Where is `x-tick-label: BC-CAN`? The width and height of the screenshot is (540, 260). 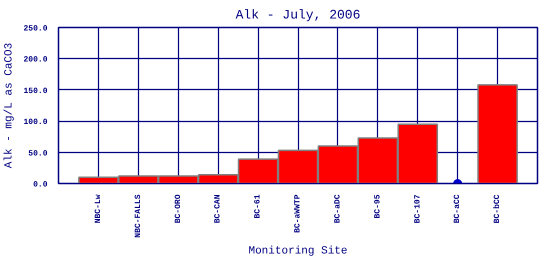 x-tick-label: BC-CAN is located at coordinates (218, 209).